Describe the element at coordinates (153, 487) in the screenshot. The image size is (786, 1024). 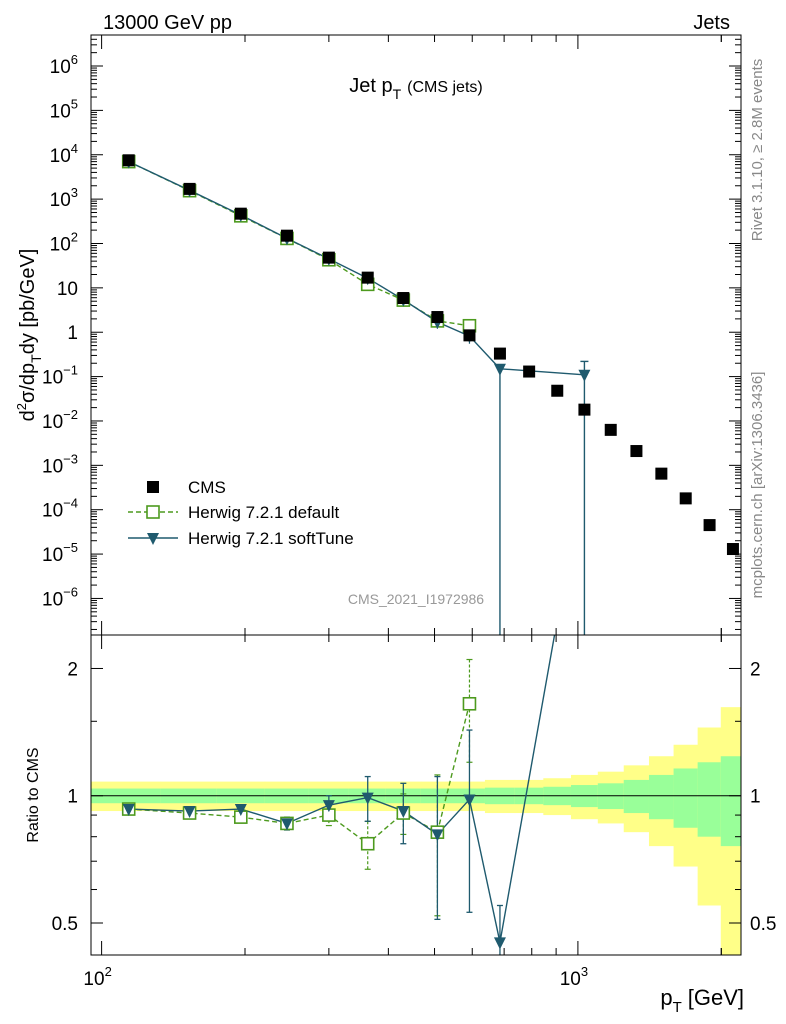
I see `legend-cms-marker` at that location.